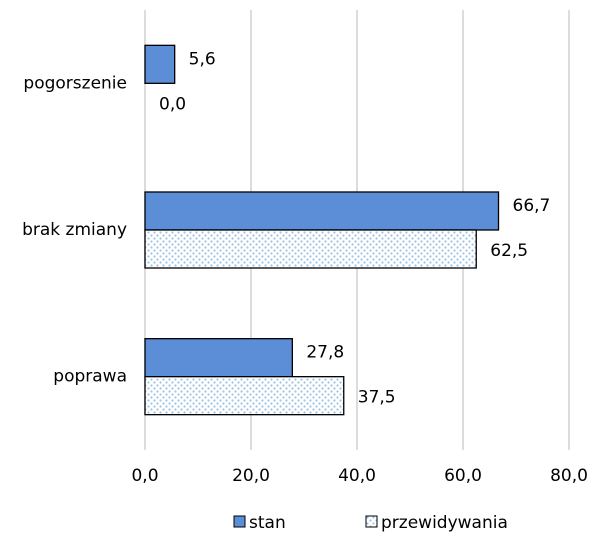 This screenshot has height=546, width=599. Describe the element at coordinates (325, 353) in the screenshot. I see `value-label: 27,8` at that location.